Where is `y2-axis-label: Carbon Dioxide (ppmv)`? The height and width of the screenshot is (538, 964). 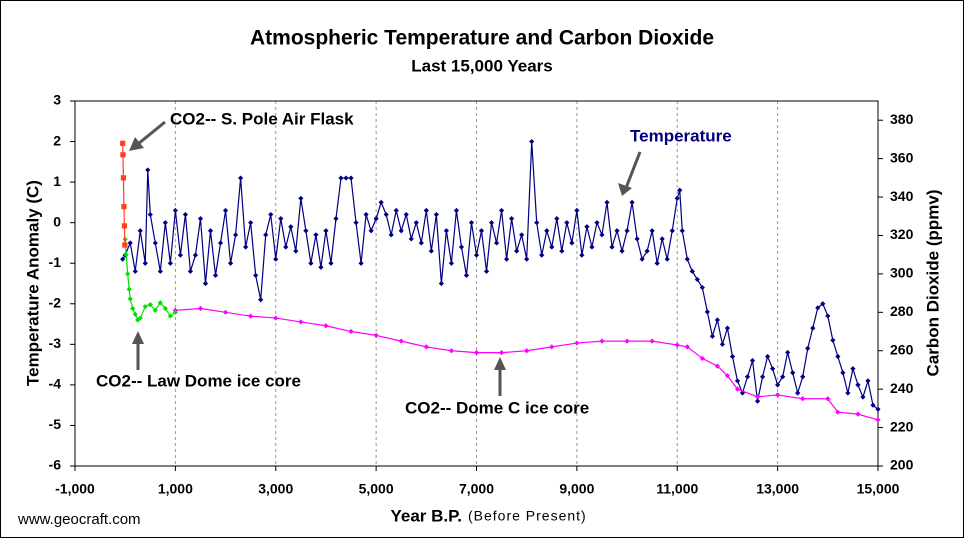 y2-axis-label: Carbon Dioxide (ppmv) is located at coordinates (932, 282).